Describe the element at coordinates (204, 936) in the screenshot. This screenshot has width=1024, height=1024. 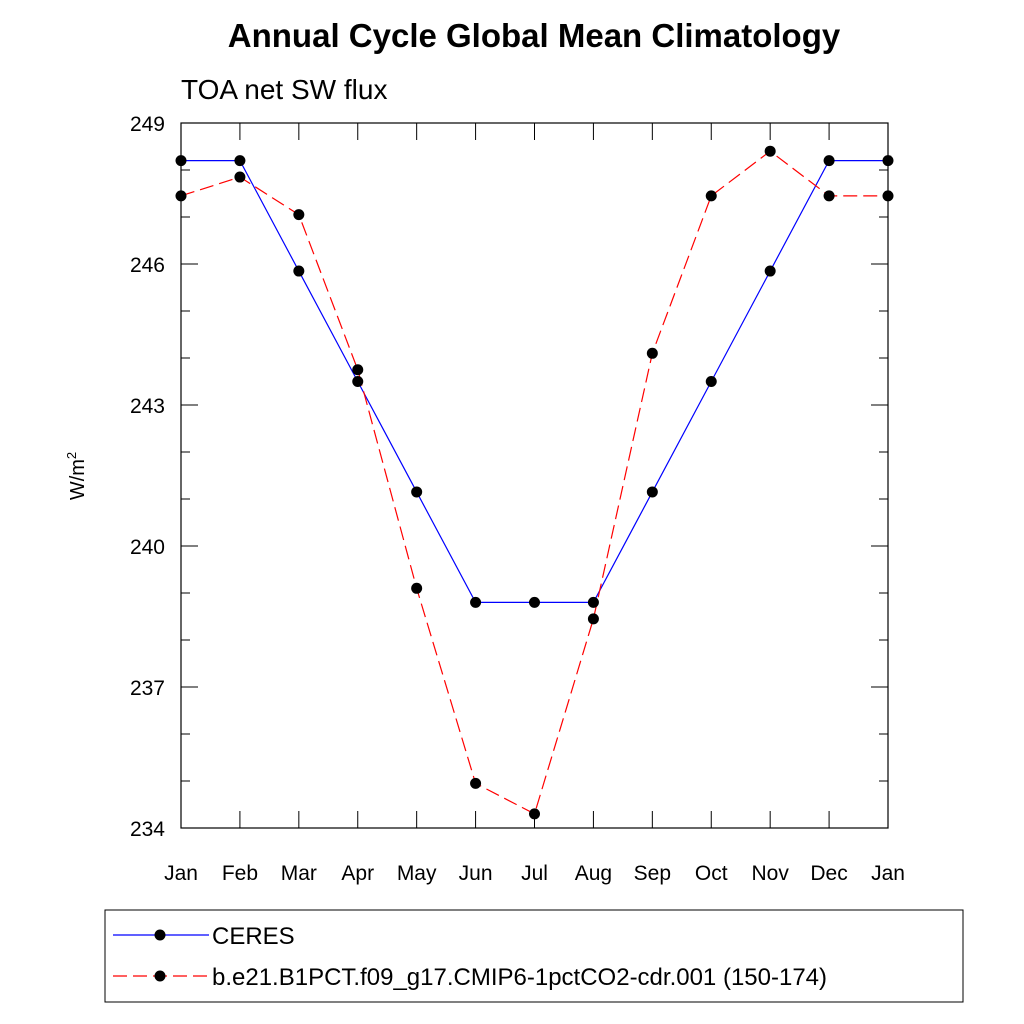
I see `legend-item-ceres: CERES` at that location.